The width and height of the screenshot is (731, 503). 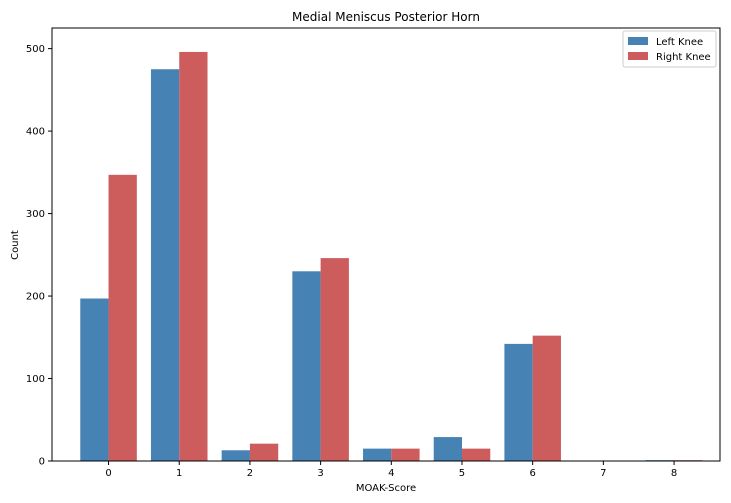 What do you see at coordinates (250, 473) in the screenshot?
I see `x-tick-label: 2` at bounding box center [250, 473].